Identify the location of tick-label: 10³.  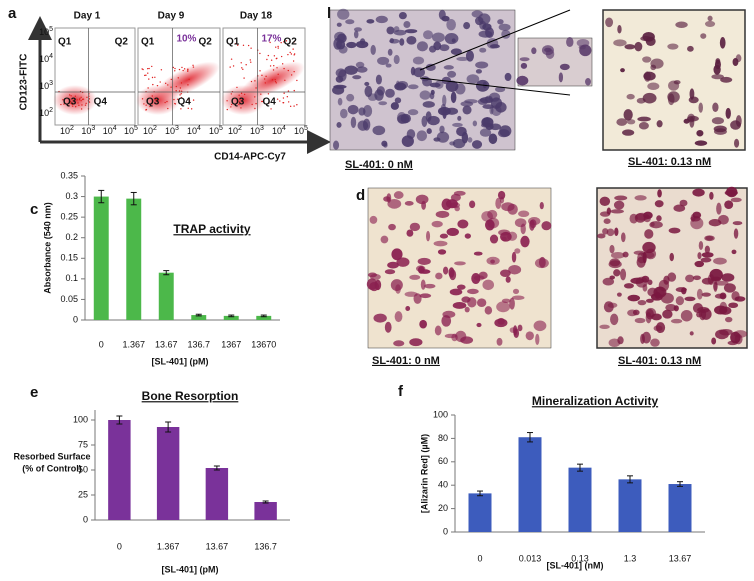
(46, 86).